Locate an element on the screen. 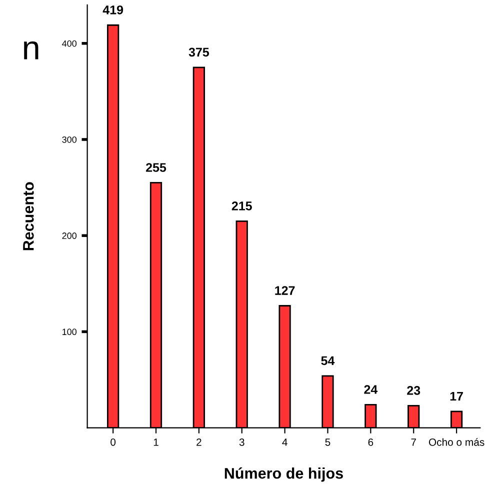 The height and width of the screenshot is (494, 485). data-label: 23 is located at coordinates (413, 390).